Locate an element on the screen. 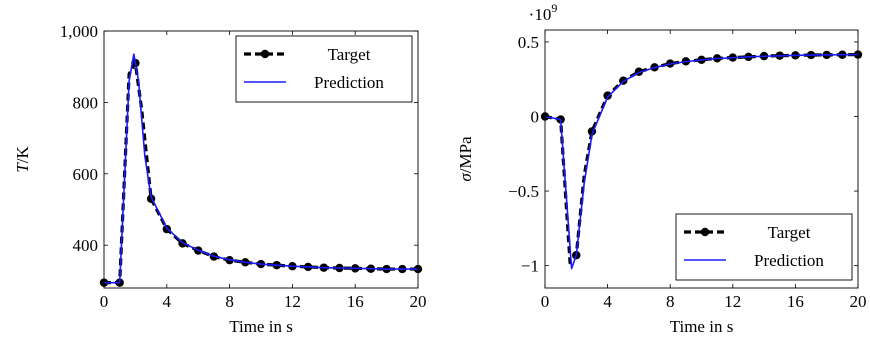  y-axis-label: σ/MPa is located at coordinates (465, 159).